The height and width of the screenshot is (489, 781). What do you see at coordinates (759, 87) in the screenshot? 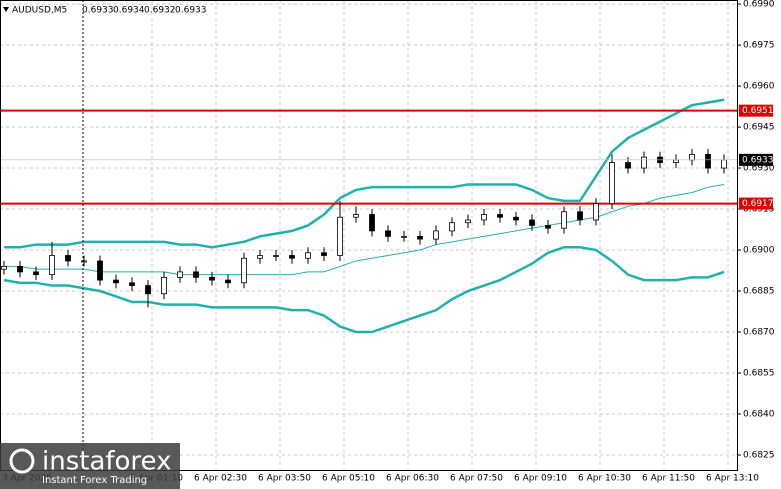
I see `y-tick-label: 0.6960` at bounding box center [759, 87].